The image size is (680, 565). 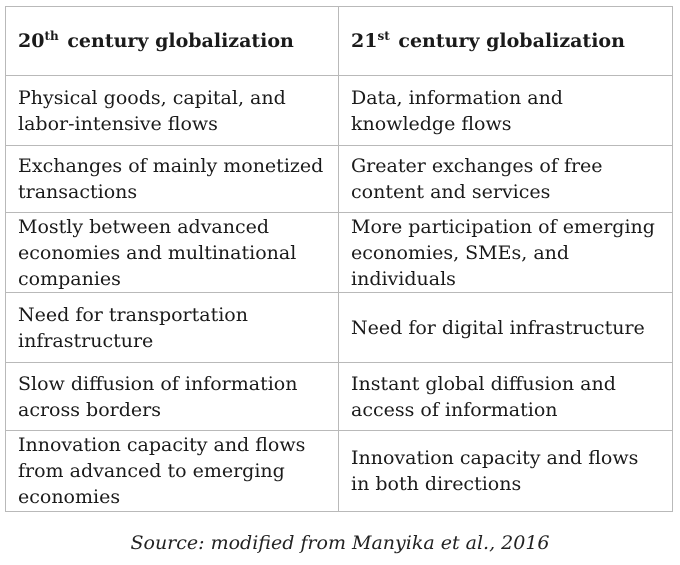 I want to click on cell-21st: Data, information and knowledge flows, so click(x=505, y=110).